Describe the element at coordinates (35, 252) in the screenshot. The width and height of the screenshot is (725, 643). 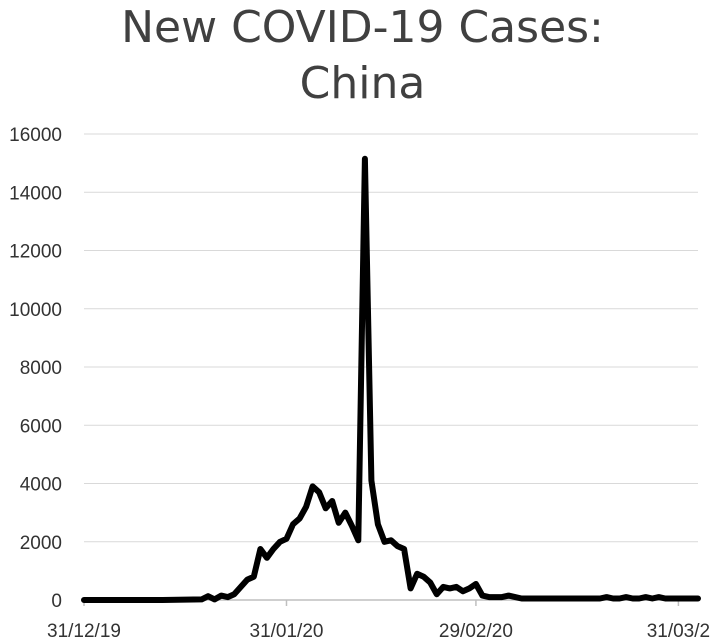
I see `y-tick-label: 12000` at that location.